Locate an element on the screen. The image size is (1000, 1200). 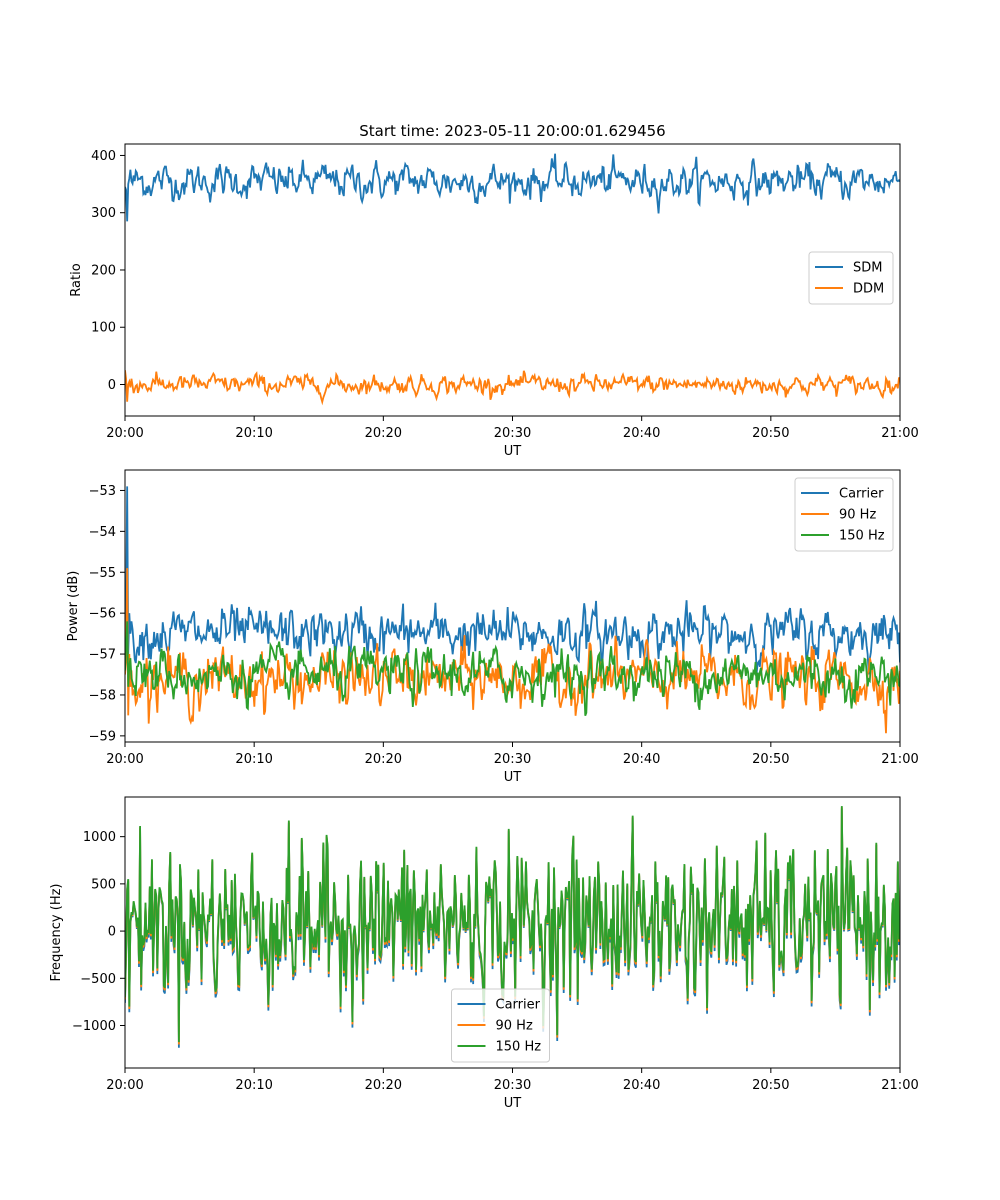
series-line-150-hz is located at coordinates (512, 669).